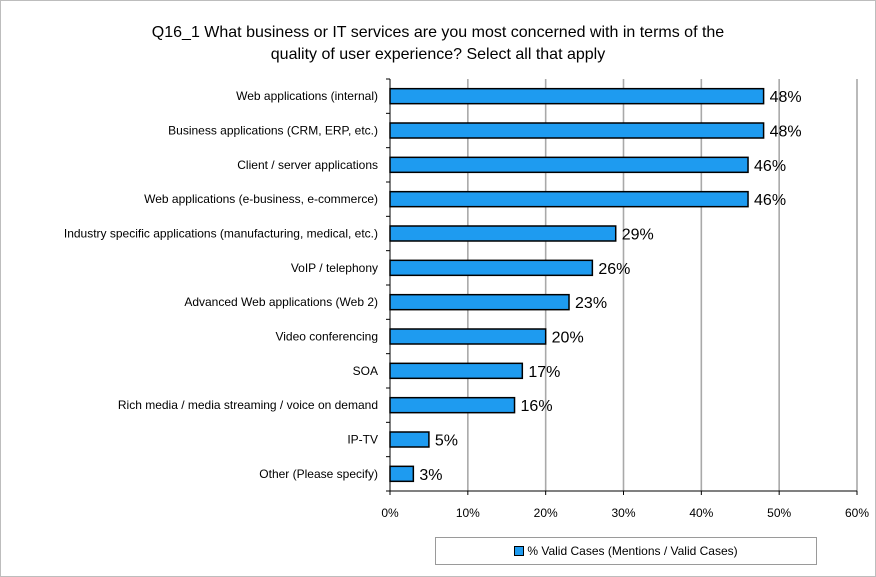  I want to click on data-label: 23%, so click(591, 303).